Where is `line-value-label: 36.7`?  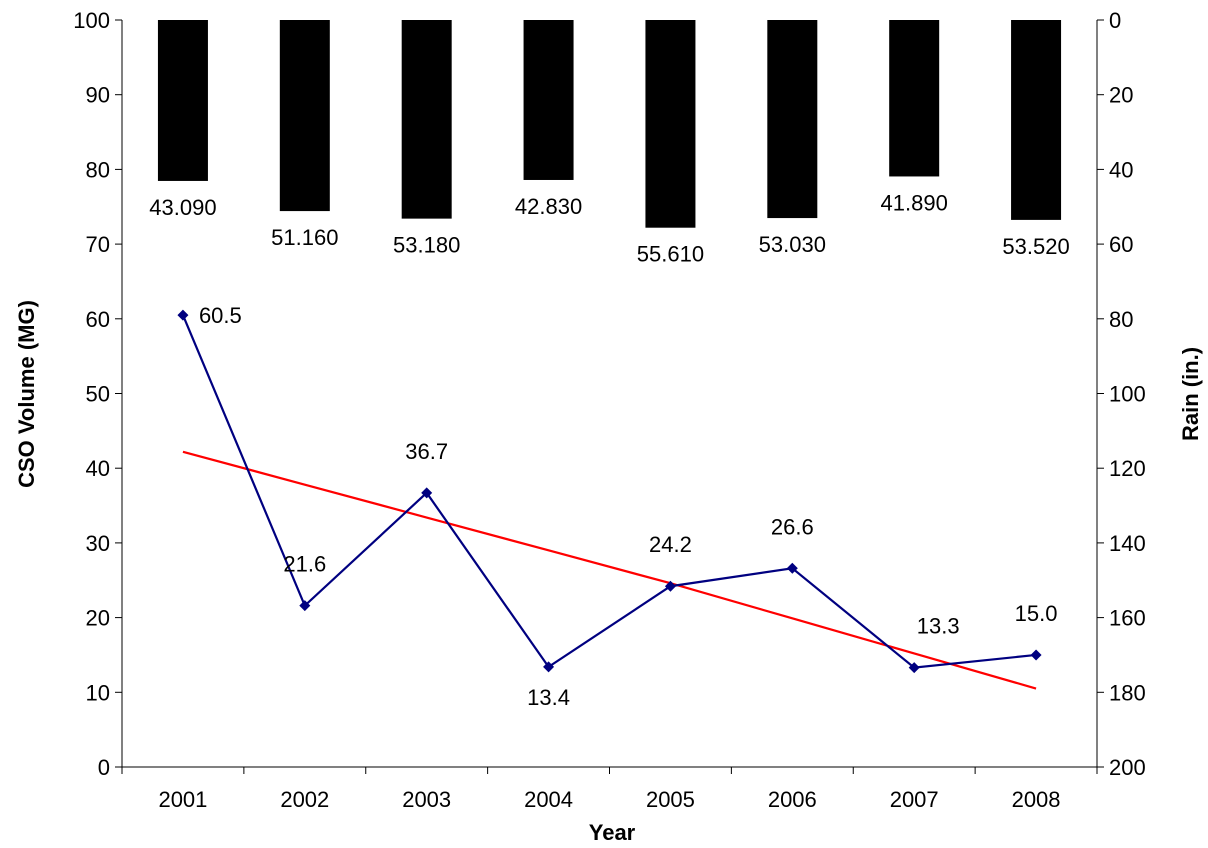
line-value-label: 36.7 is located at coordinates (426, 451).